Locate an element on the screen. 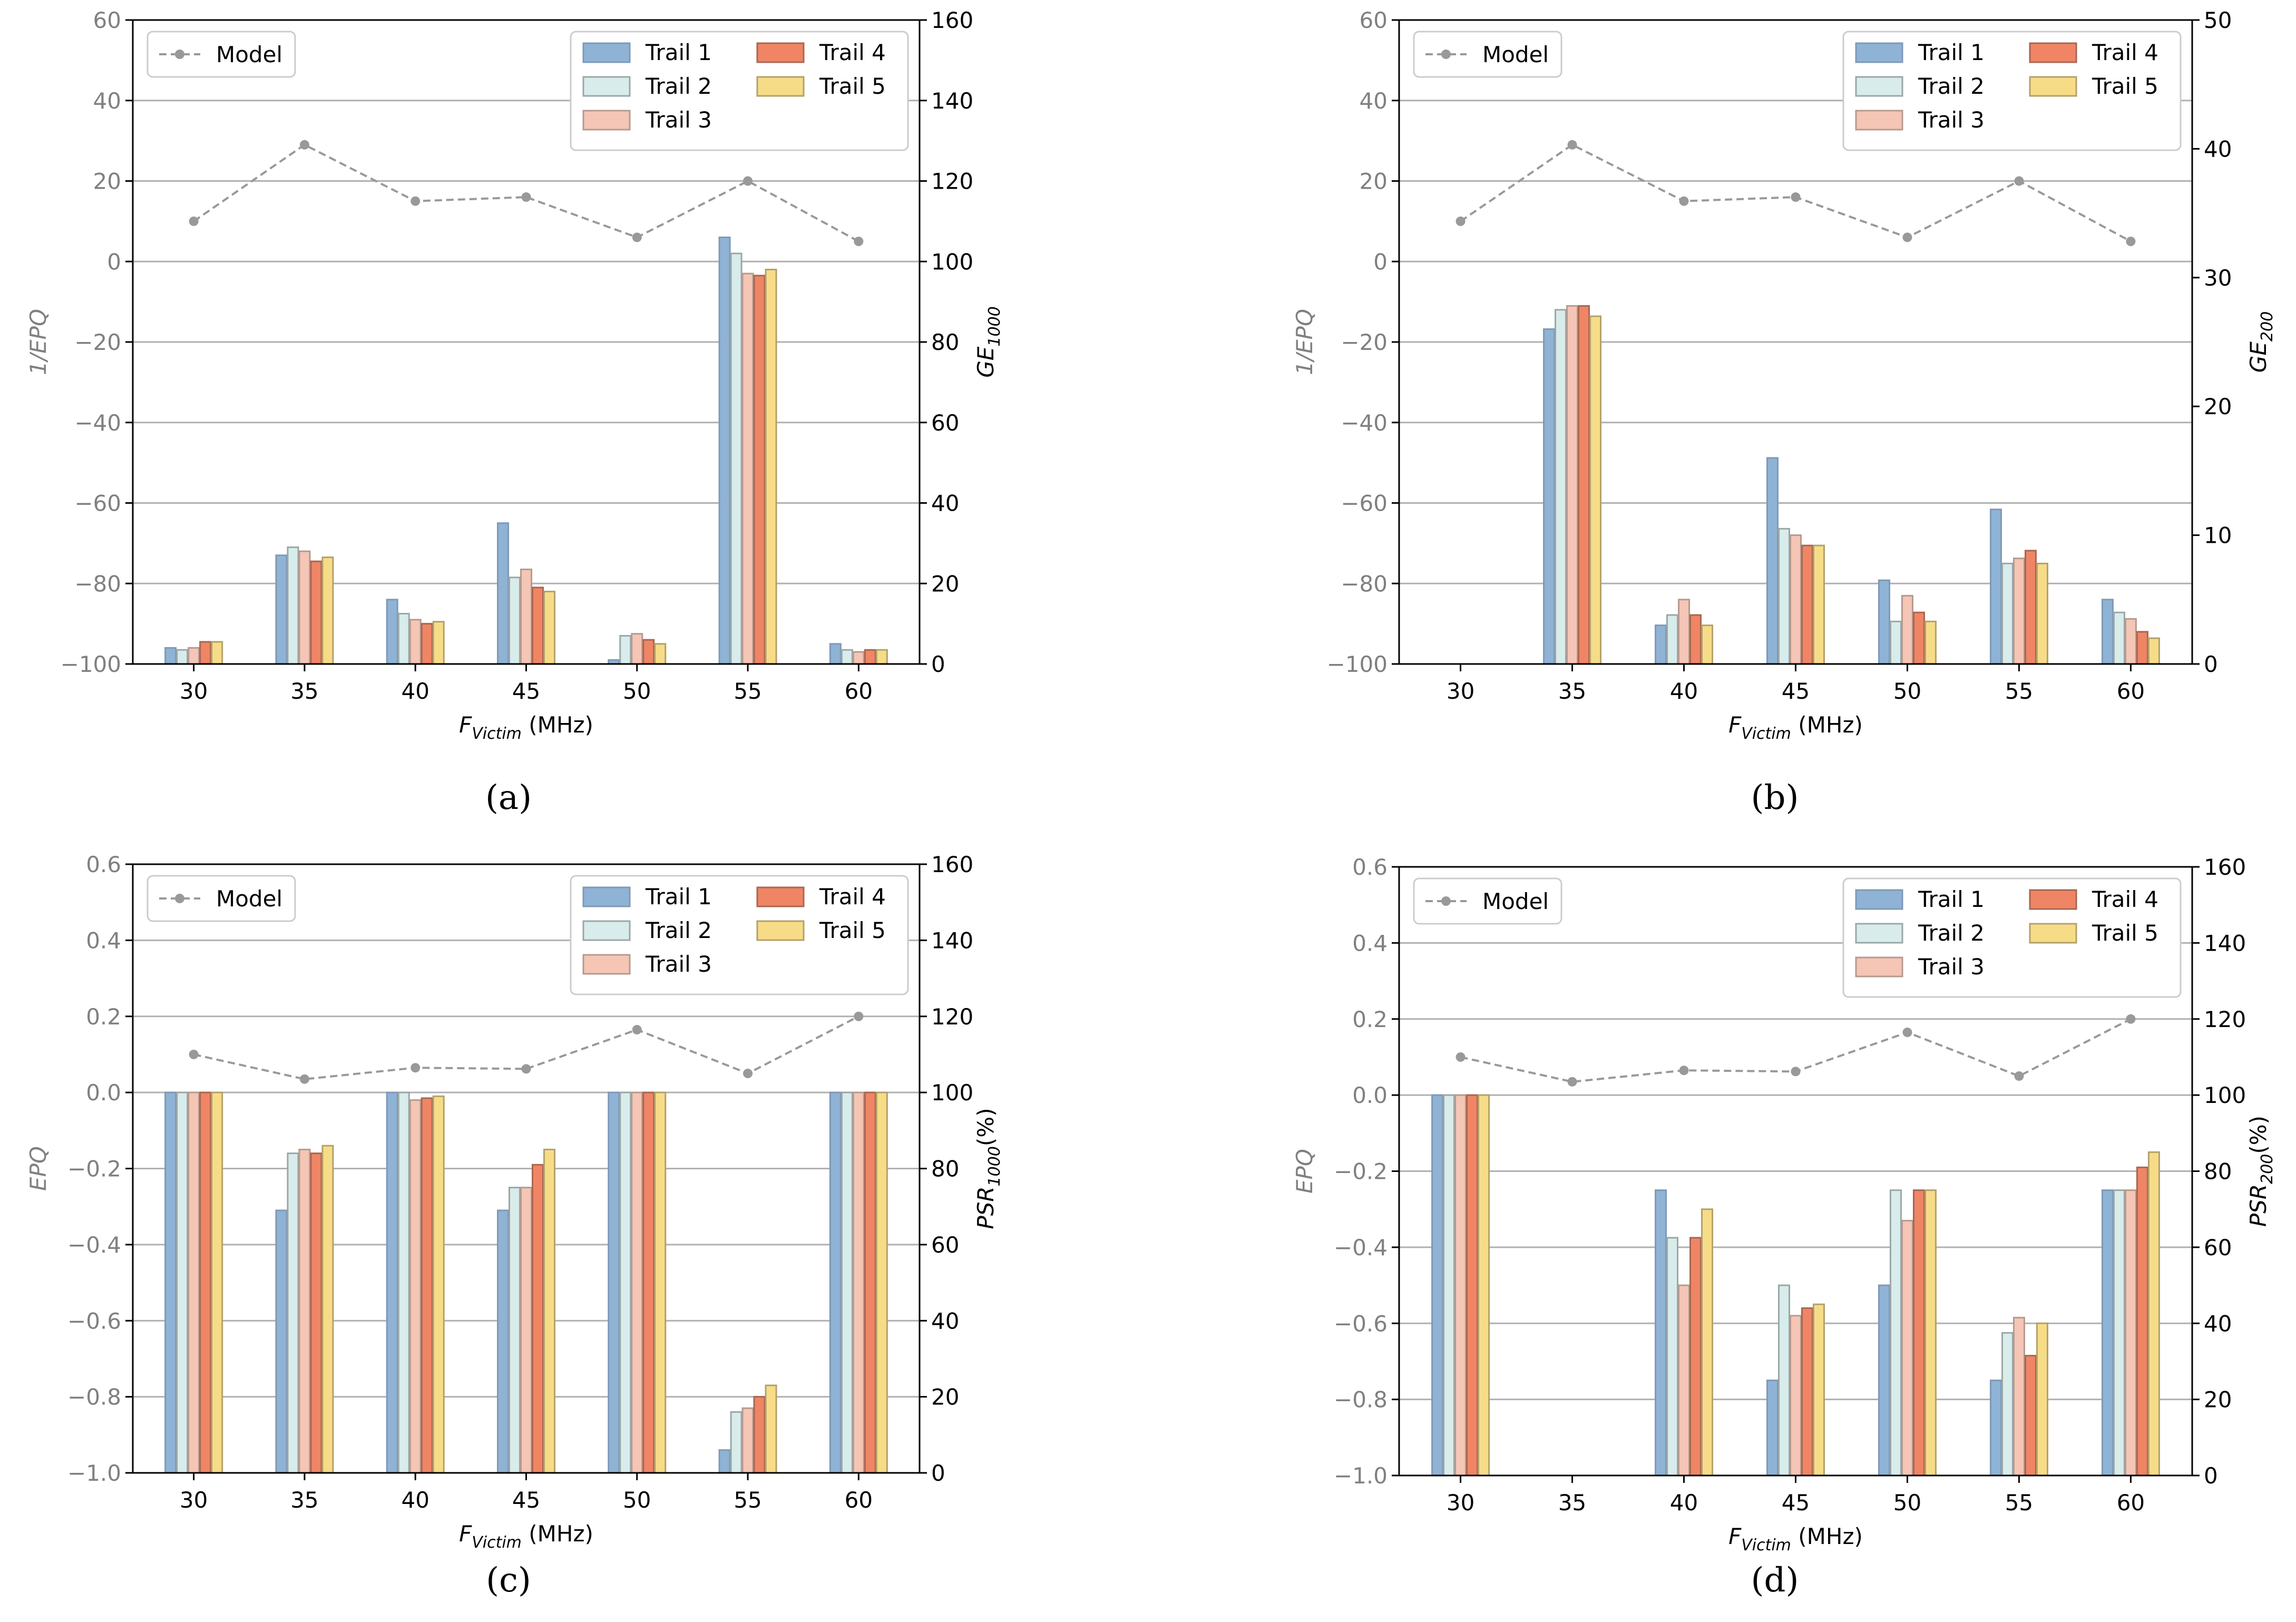  trail-legend-label: Trail 1 is located at coordinates (678, 897).